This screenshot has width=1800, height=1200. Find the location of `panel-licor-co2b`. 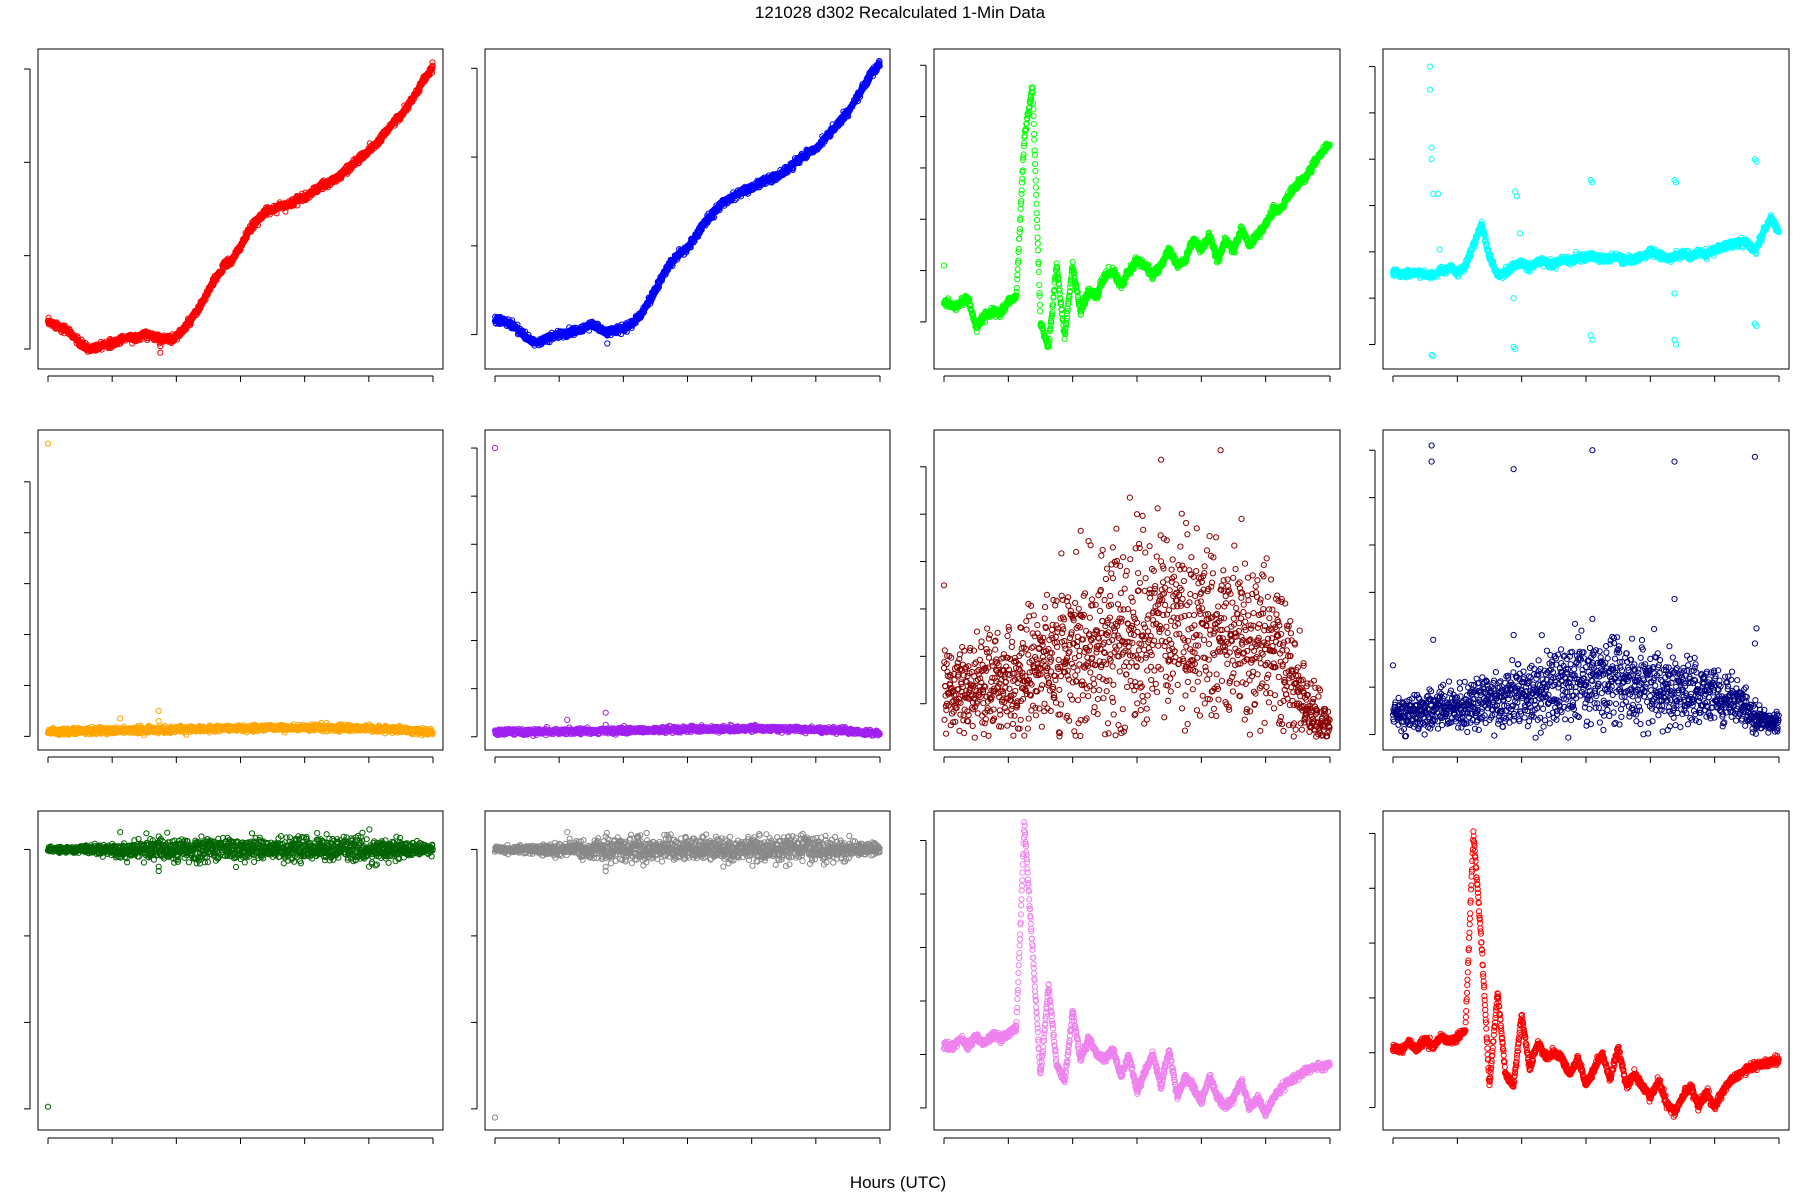

panel-licor-co2b is located at coordinates (1579, 215).